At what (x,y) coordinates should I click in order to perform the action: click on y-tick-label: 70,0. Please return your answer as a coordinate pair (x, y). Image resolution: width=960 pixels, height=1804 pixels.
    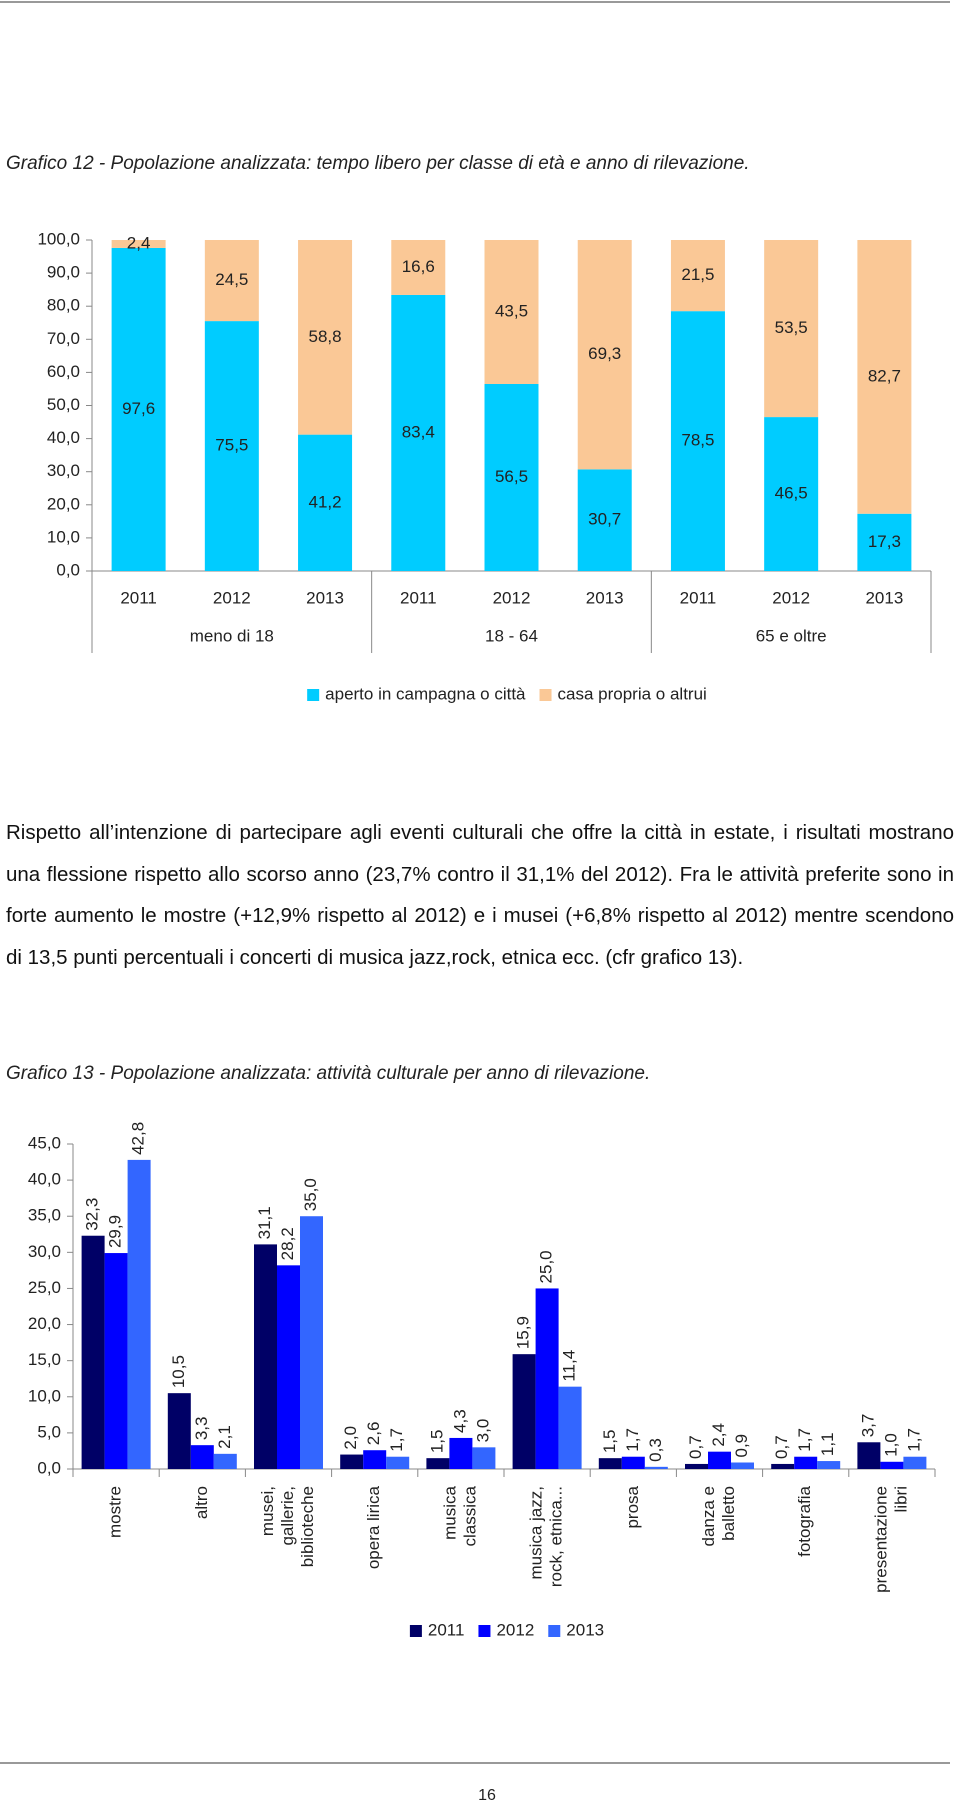
    Looking at the image, I should click on (63, 338).